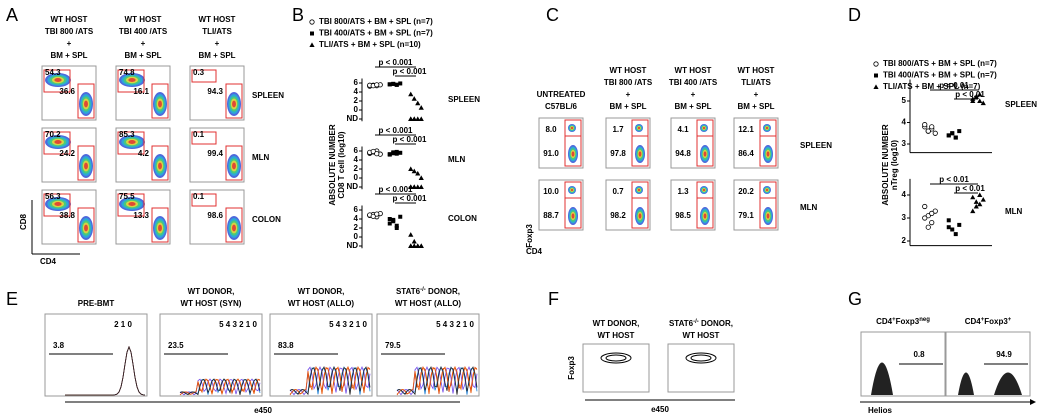 Image resolution: width=1050 pixels, height=418 pixels. Describe the element at coordinates (261, 157) in the screenshot. I see `row-label: MLN` at that location.